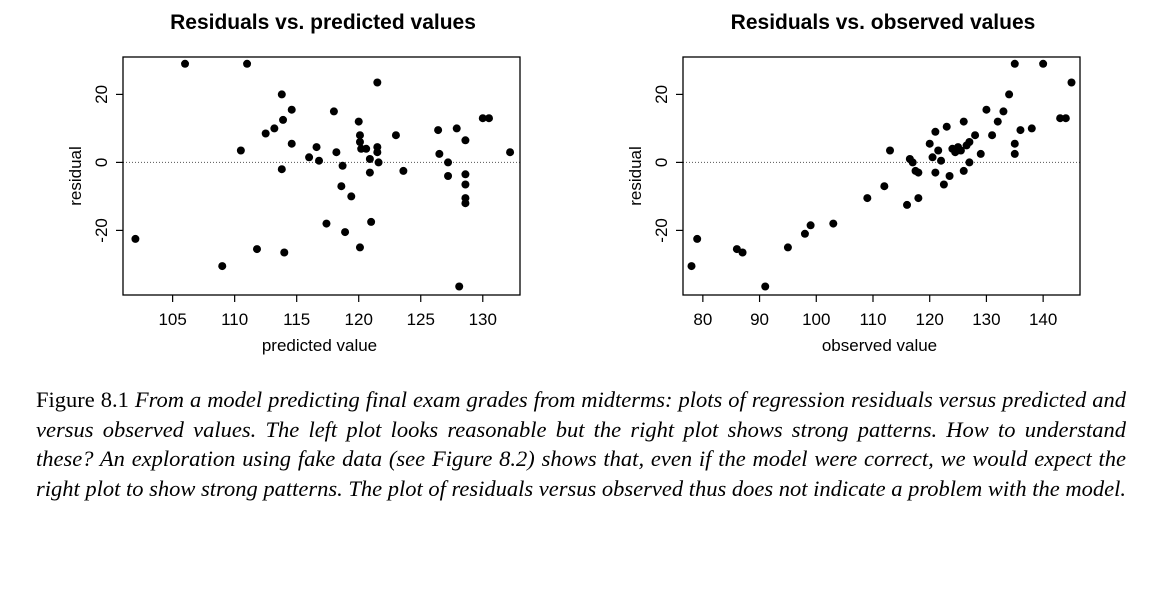 This screenshot has height=603, width=1163. Describe the element at coordinates (319, 345) in the screenshot. I see `x-axis-label: predicted value` at that location.